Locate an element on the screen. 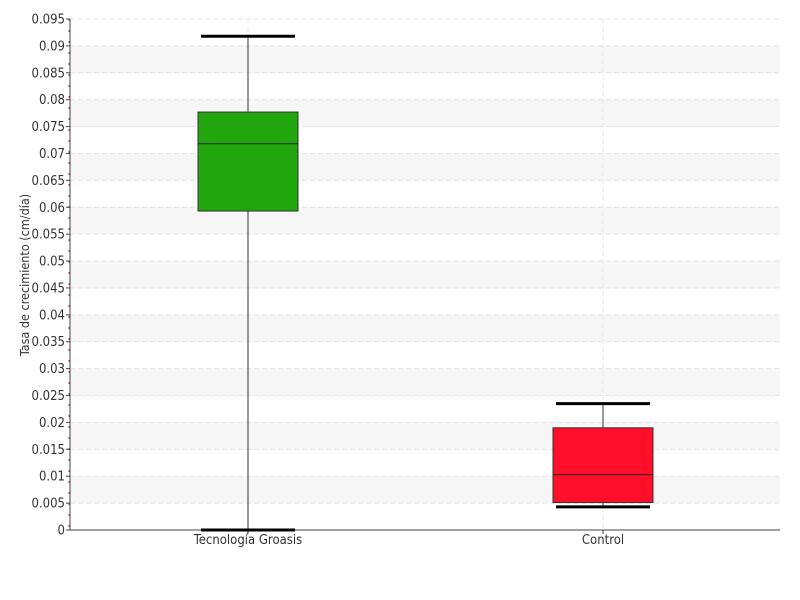 The width and height of the screenshot is (800, 600). y-tick-label: 0.045 is located at coordinates (48, 288).